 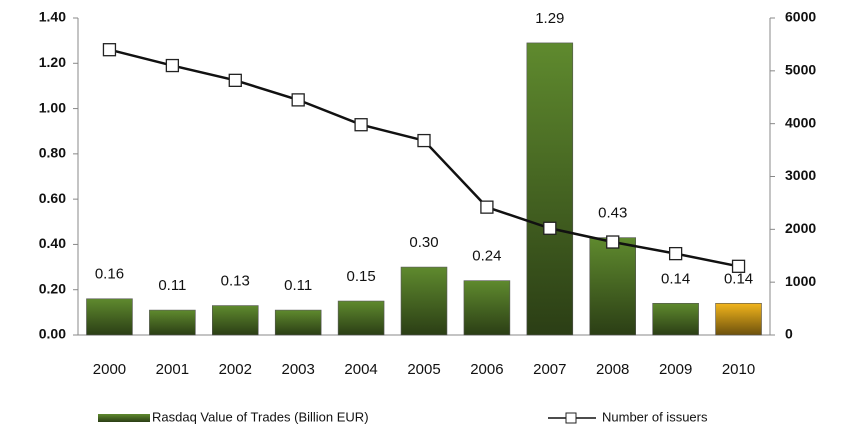 What do you see at coordinates (486, 369) in the screenshot?
I see `x-tick-label: 2006` at bounding box center [486, 369].